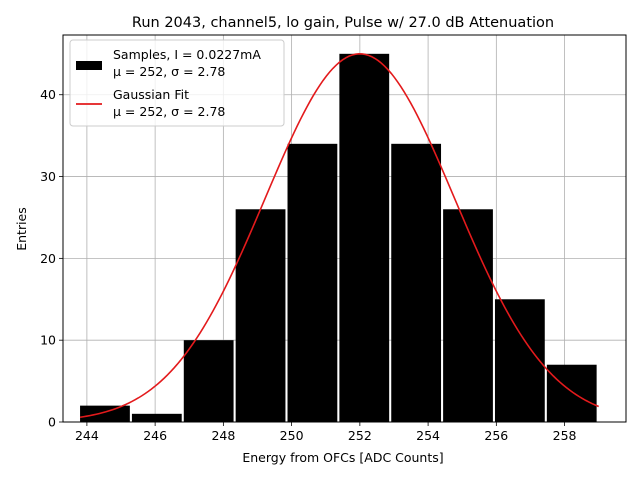  What do you see at coordinates (155, 435) in the screenshot?
I see `x-tick-label: 246` at bounding box center [155, 435].